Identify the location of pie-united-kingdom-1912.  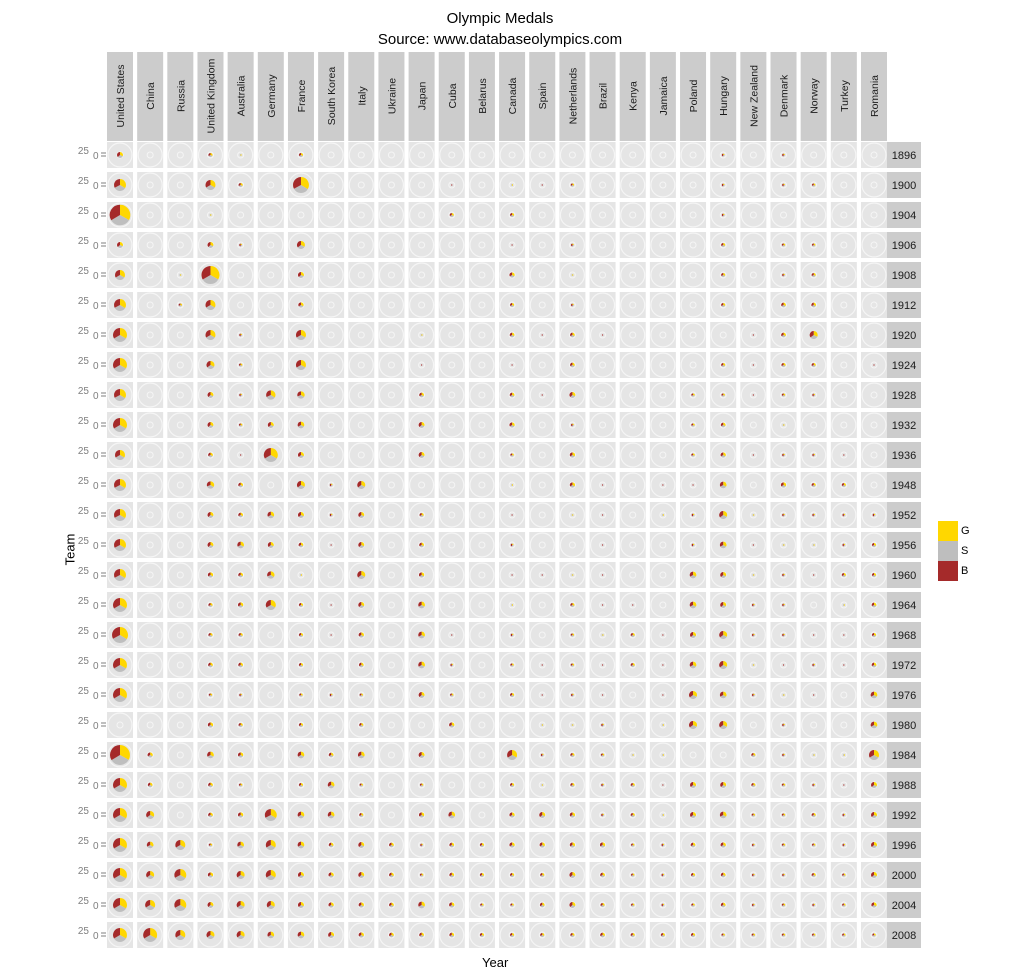
(210, 305).